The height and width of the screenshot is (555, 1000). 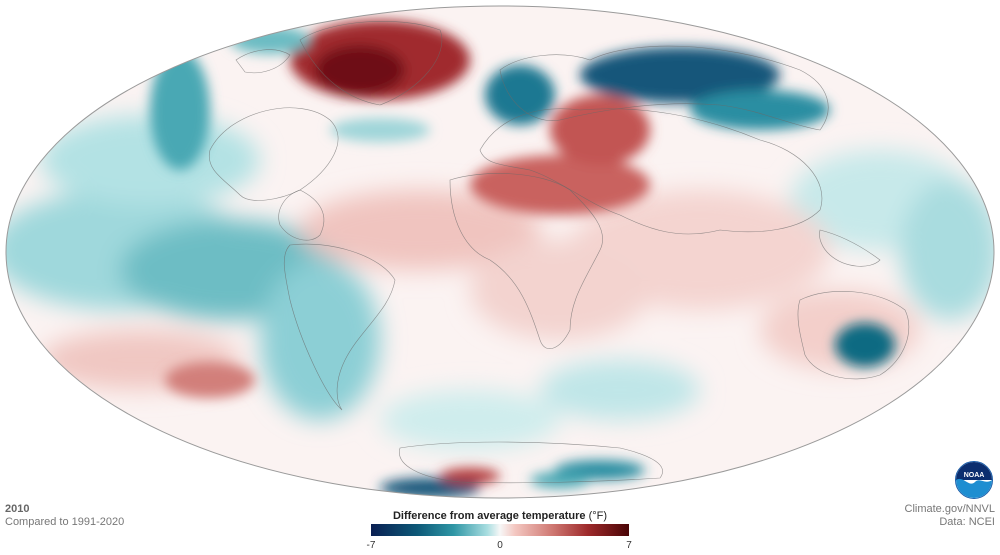 I want to click on noaa-logo-text: NOAA, so click(x=974, y=475).